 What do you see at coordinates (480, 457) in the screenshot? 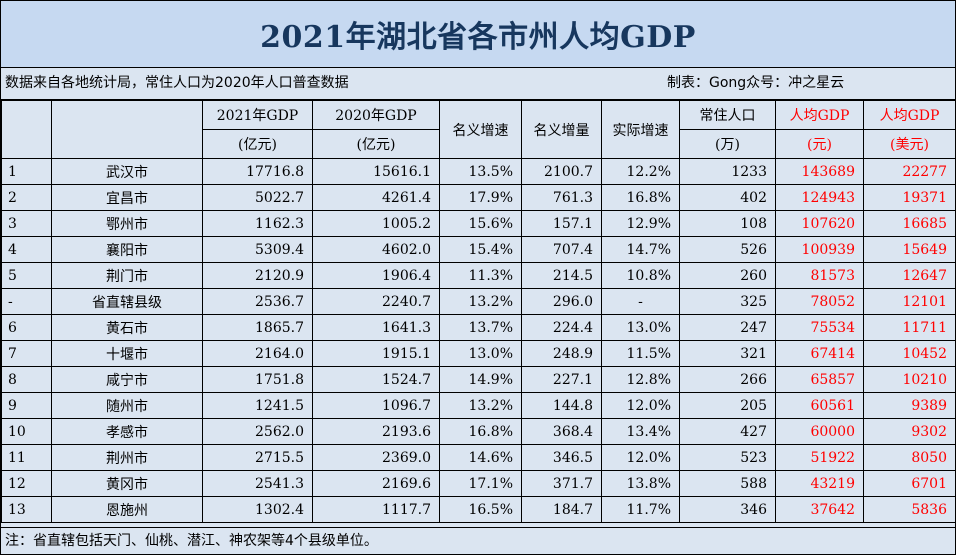
I see `cell-nominal-growth: 14.6%` at bounding box center [480, 457].